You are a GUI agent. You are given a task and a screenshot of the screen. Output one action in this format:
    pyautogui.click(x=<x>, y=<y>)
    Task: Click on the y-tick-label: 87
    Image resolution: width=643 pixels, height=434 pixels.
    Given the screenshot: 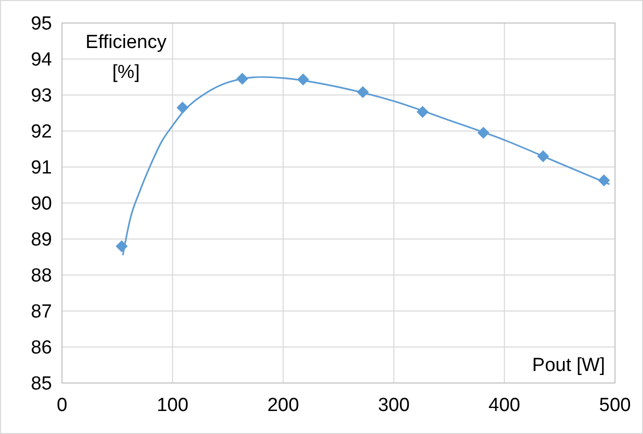 What is the action you would take?
    pyautogui.click(x=41, y=312)
    